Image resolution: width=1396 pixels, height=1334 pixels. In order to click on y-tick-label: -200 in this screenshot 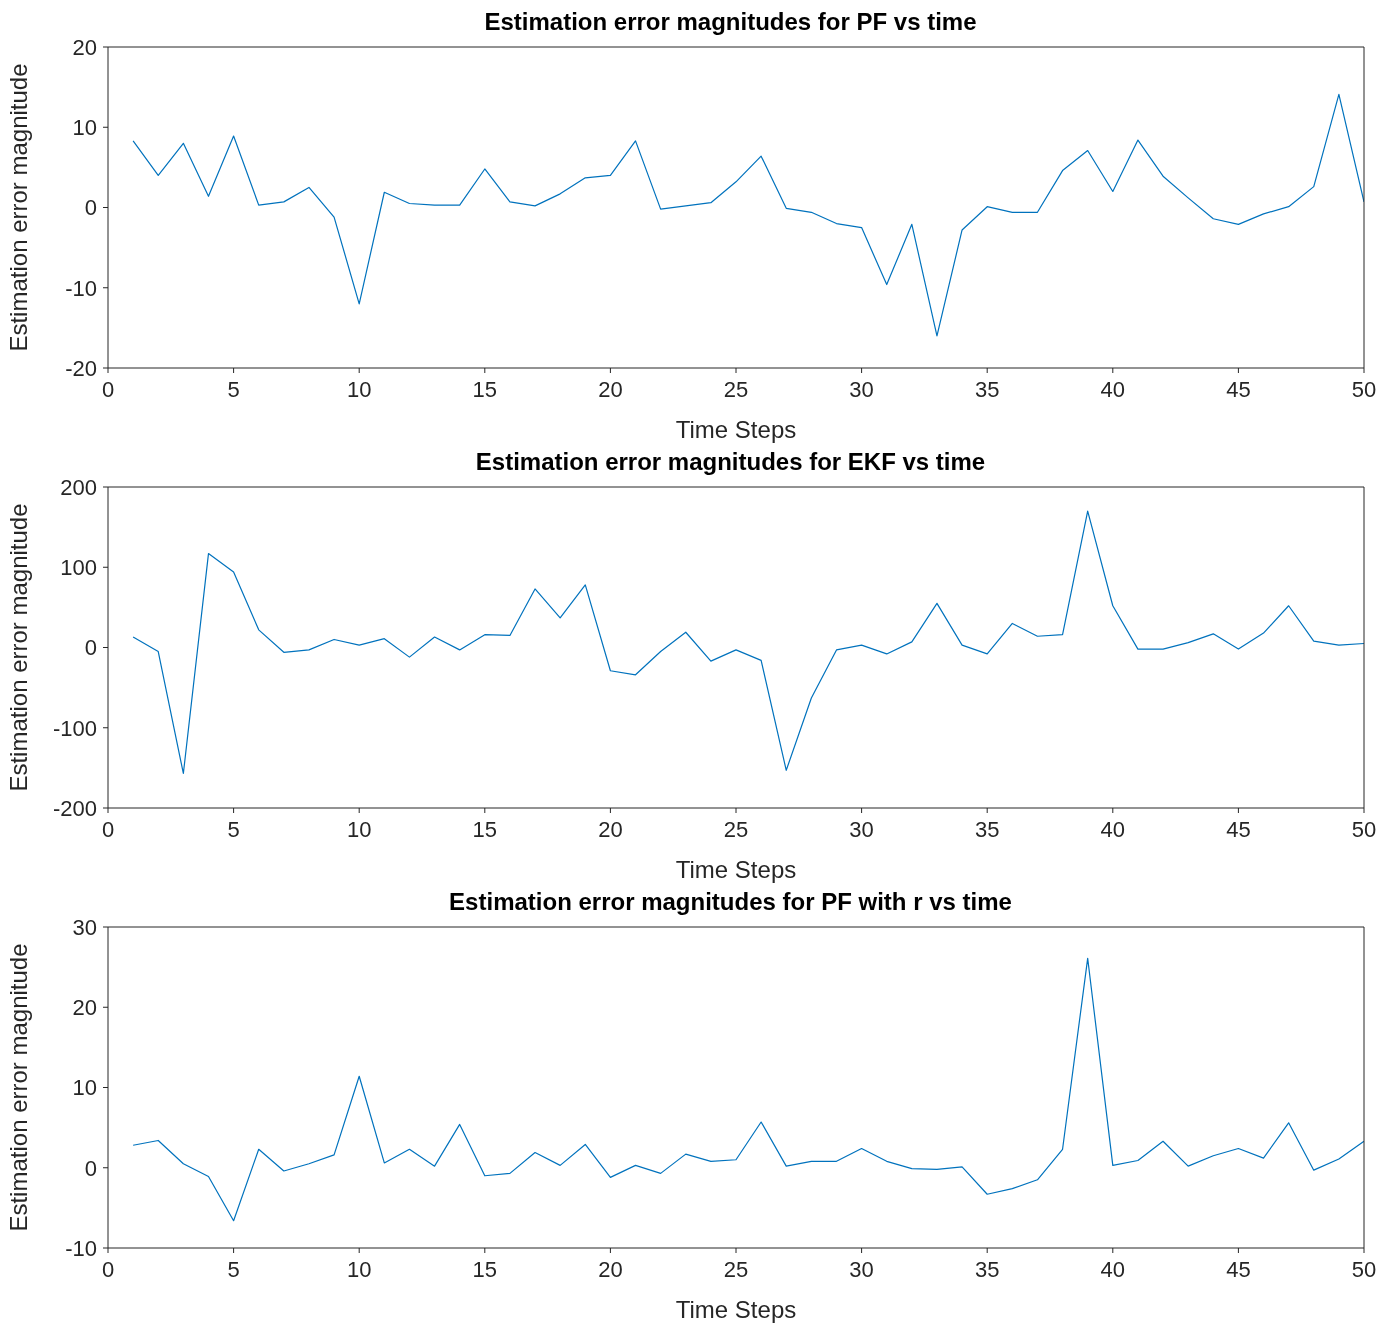, I will do `click(74, 808)`.